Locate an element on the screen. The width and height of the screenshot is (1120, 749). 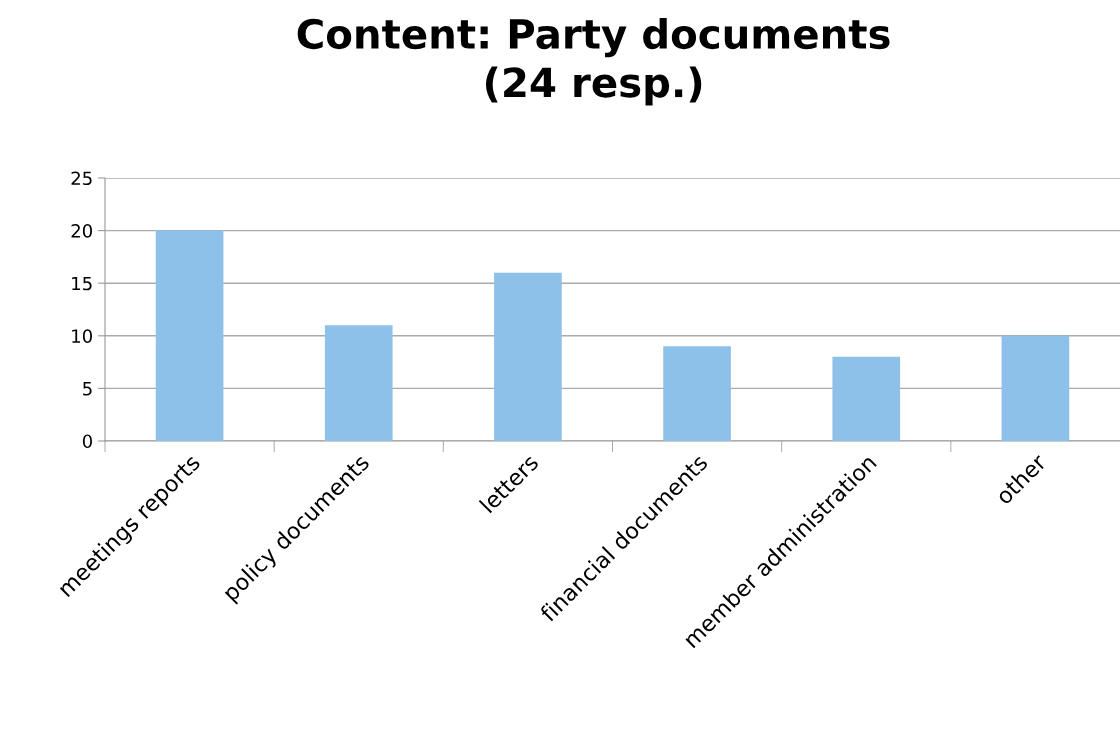
y-tick-label: 10 is located at coordinates (82, 336).